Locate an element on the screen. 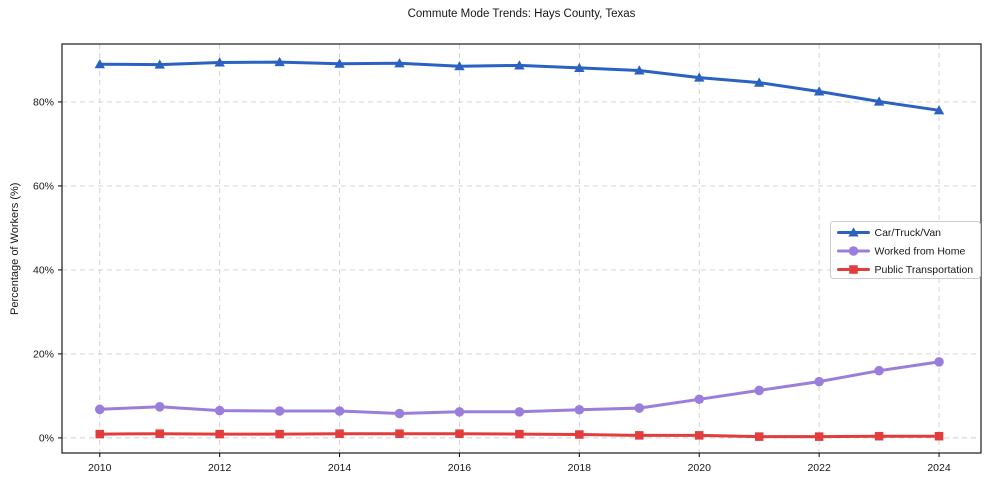  x-tick-label: 2018 is located at coordinates (580, 468).